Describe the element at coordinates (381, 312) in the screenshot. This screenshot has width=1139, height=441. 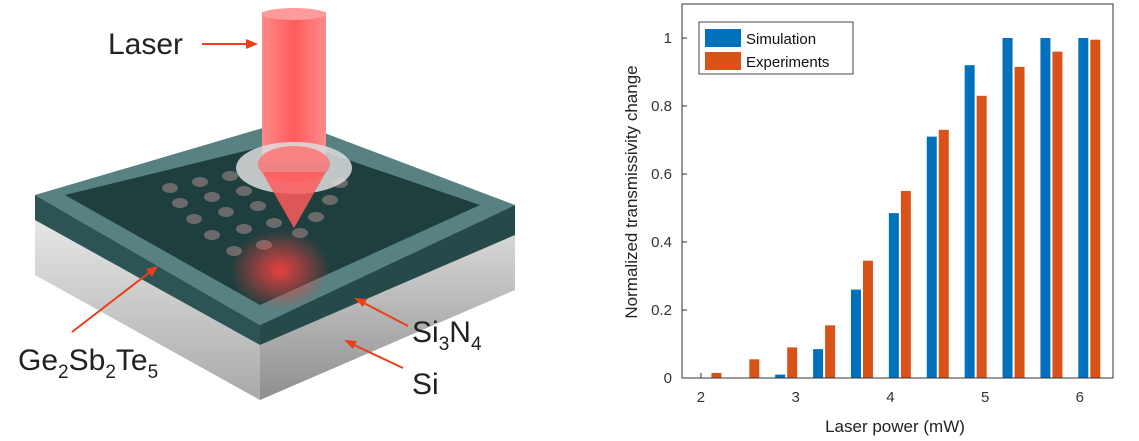
I see `si3n4-arrow` at that location.